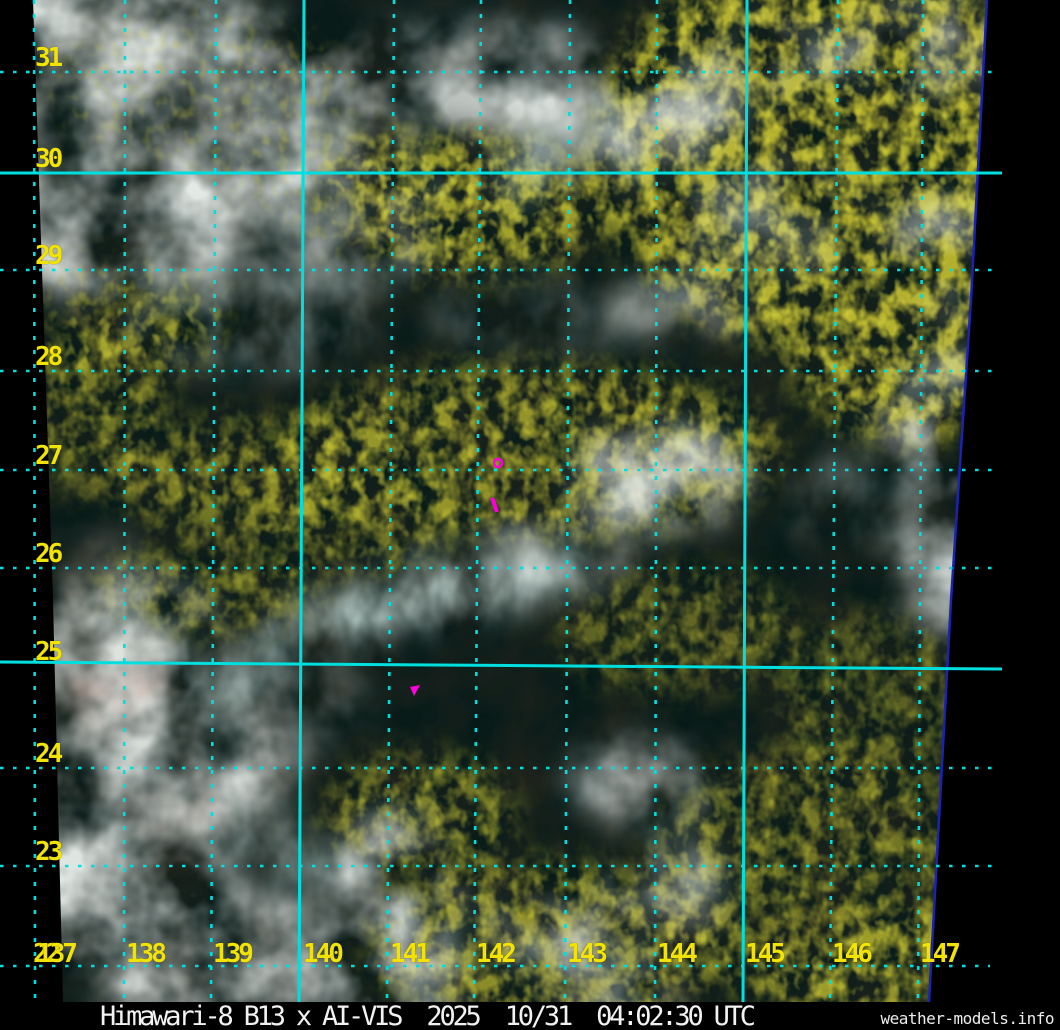 The image size is (1060, 1030). I want to click on lon-label-142: 142, so click(496, 954).